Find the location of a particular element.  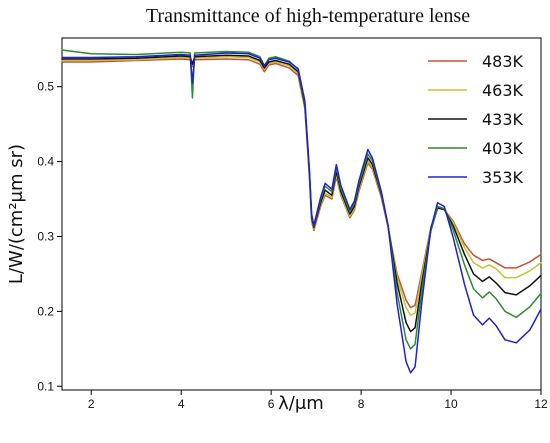

x-axis-ticks: 2 4 6 8 10 12 is located at coordinates (318, 400).